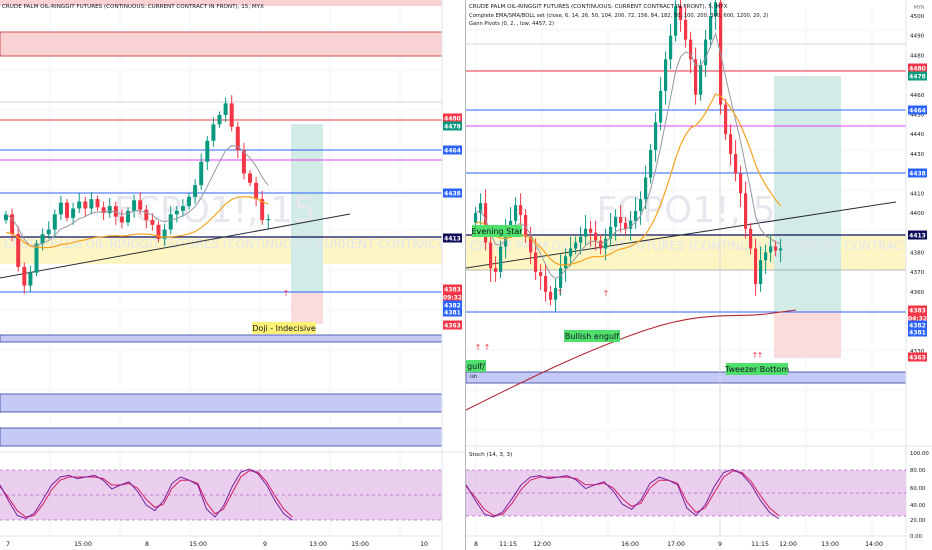  Describe the element at coordinates (465, 275) in the screenshot. I see `panel-divider` at that location.